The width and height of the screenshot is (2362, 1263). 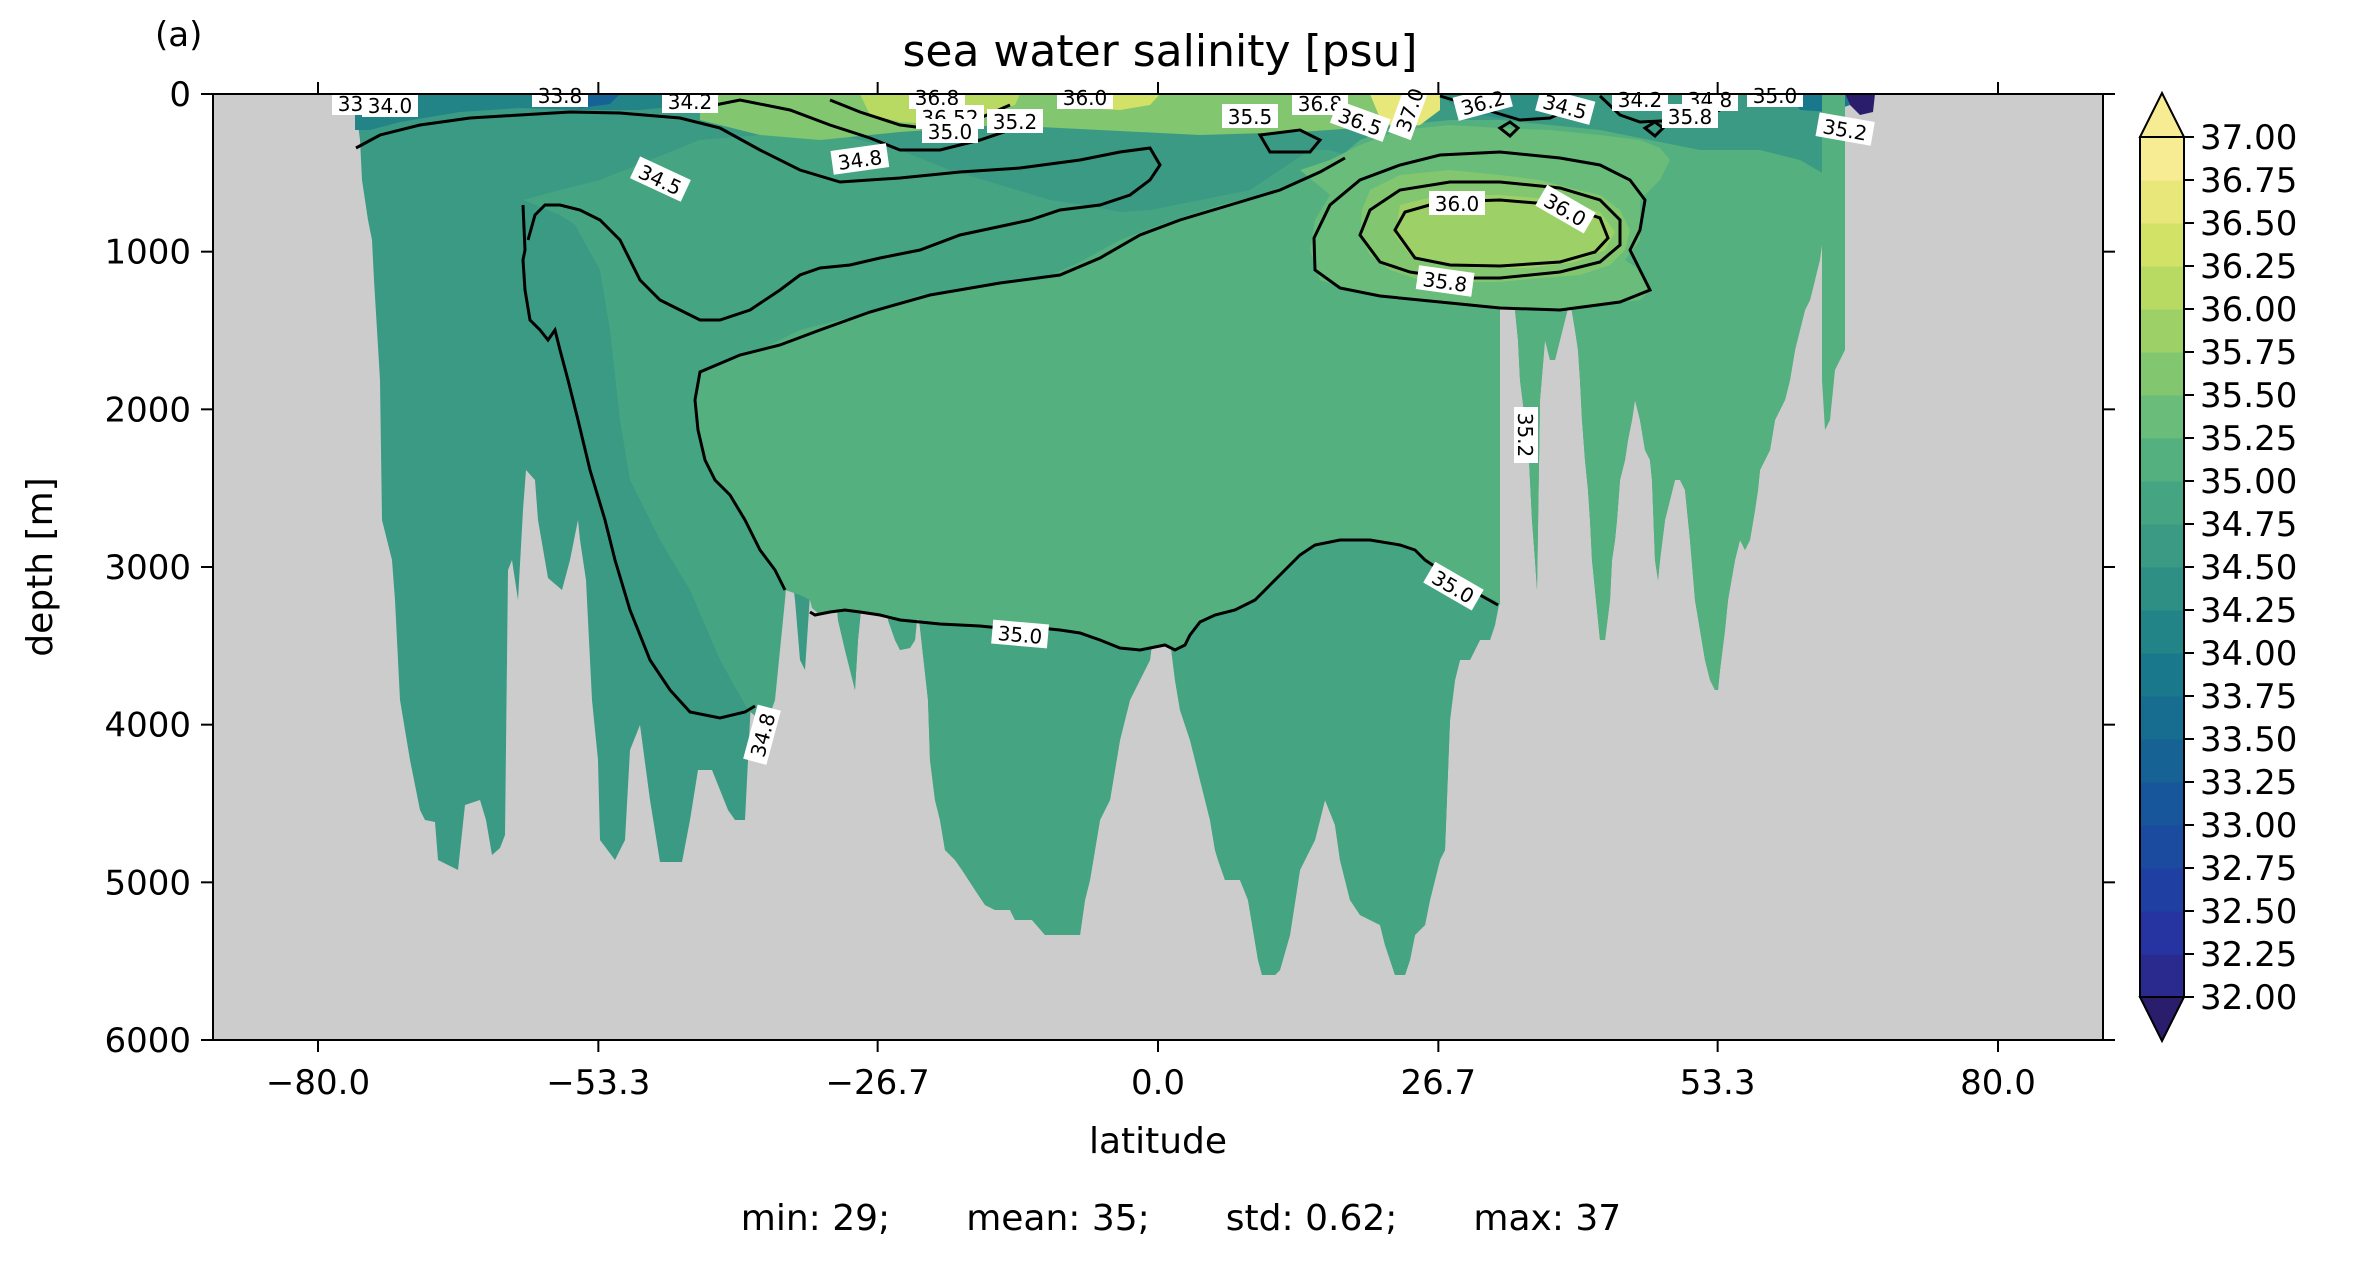 What do you see at coordinates (2248, 310) in the screenshot?
I see `colorbar-tick-label: 36.00` at bounding box center [2248, 310].